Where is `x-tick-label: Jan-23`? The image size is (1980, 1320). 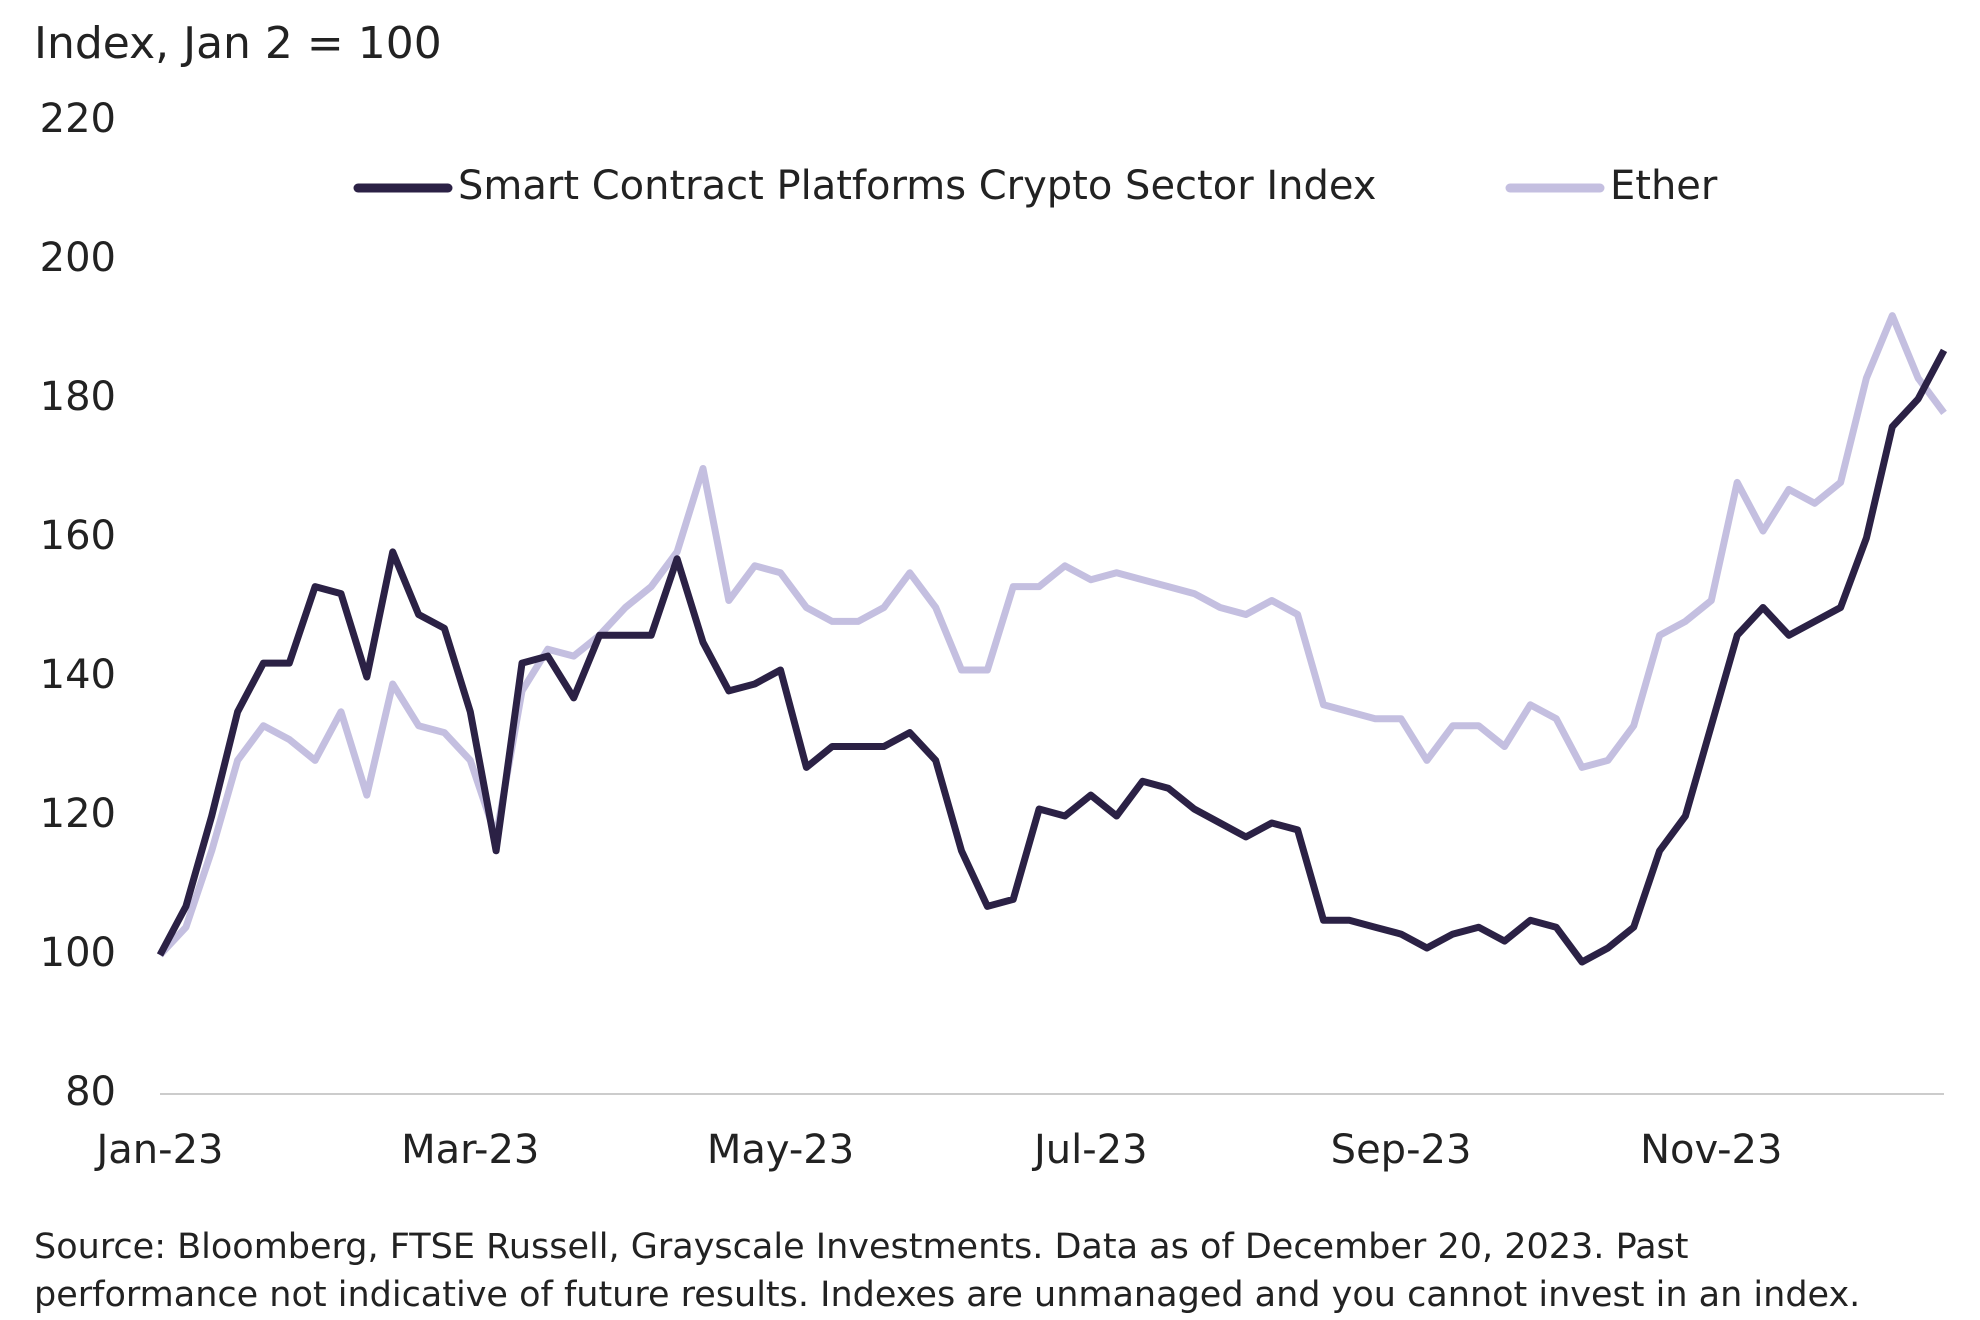 x-tick-label: Jan-23 is located at coordinates (159, 1150).